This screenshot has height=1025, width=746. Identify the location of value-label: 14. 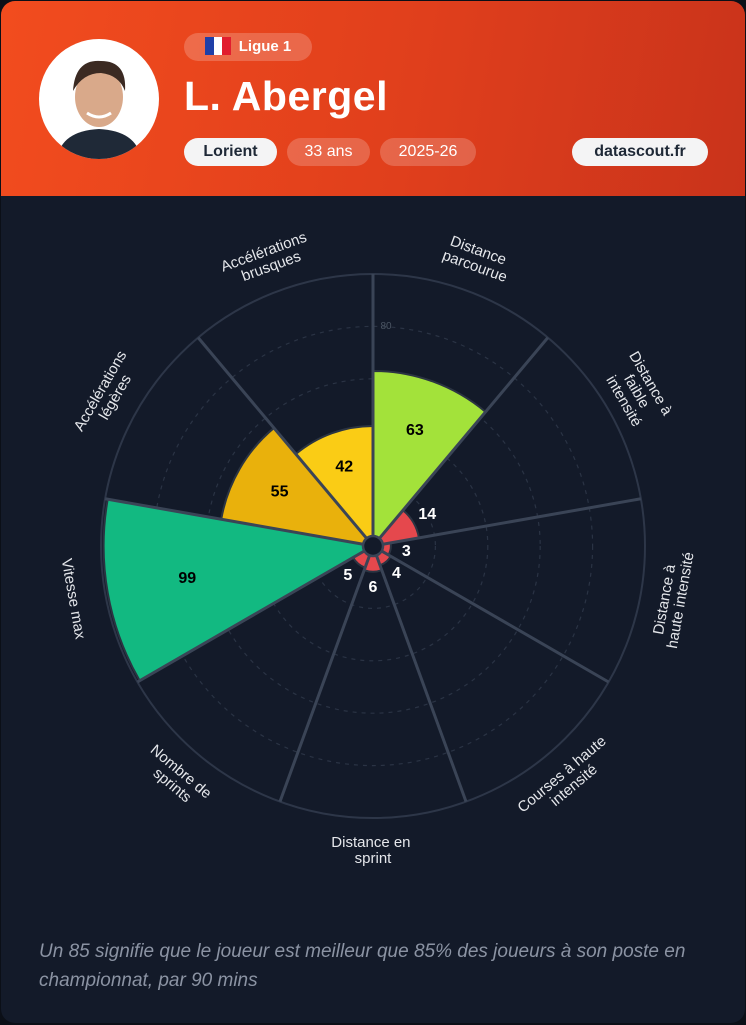
(427, 514).